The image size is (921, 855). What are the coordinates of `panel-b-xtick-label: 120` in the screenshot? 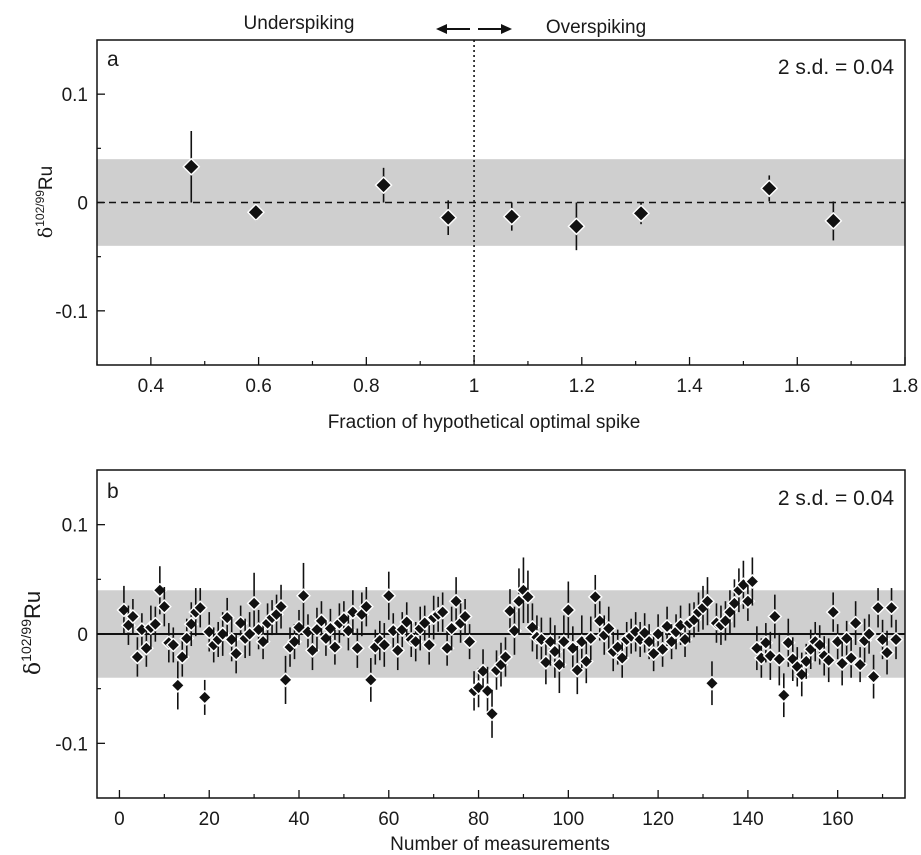 It's located at (658, 819).